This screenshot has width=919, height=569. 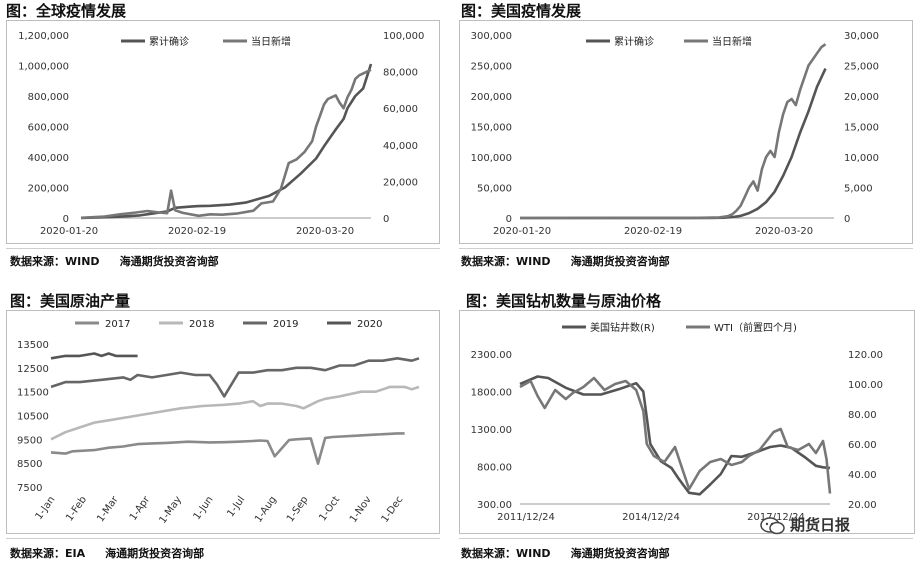 What do you see at coordinates (494, 505) in the screenshot?
I see `y-left-tick-label: 300.00` at bounding box center [494, 505].